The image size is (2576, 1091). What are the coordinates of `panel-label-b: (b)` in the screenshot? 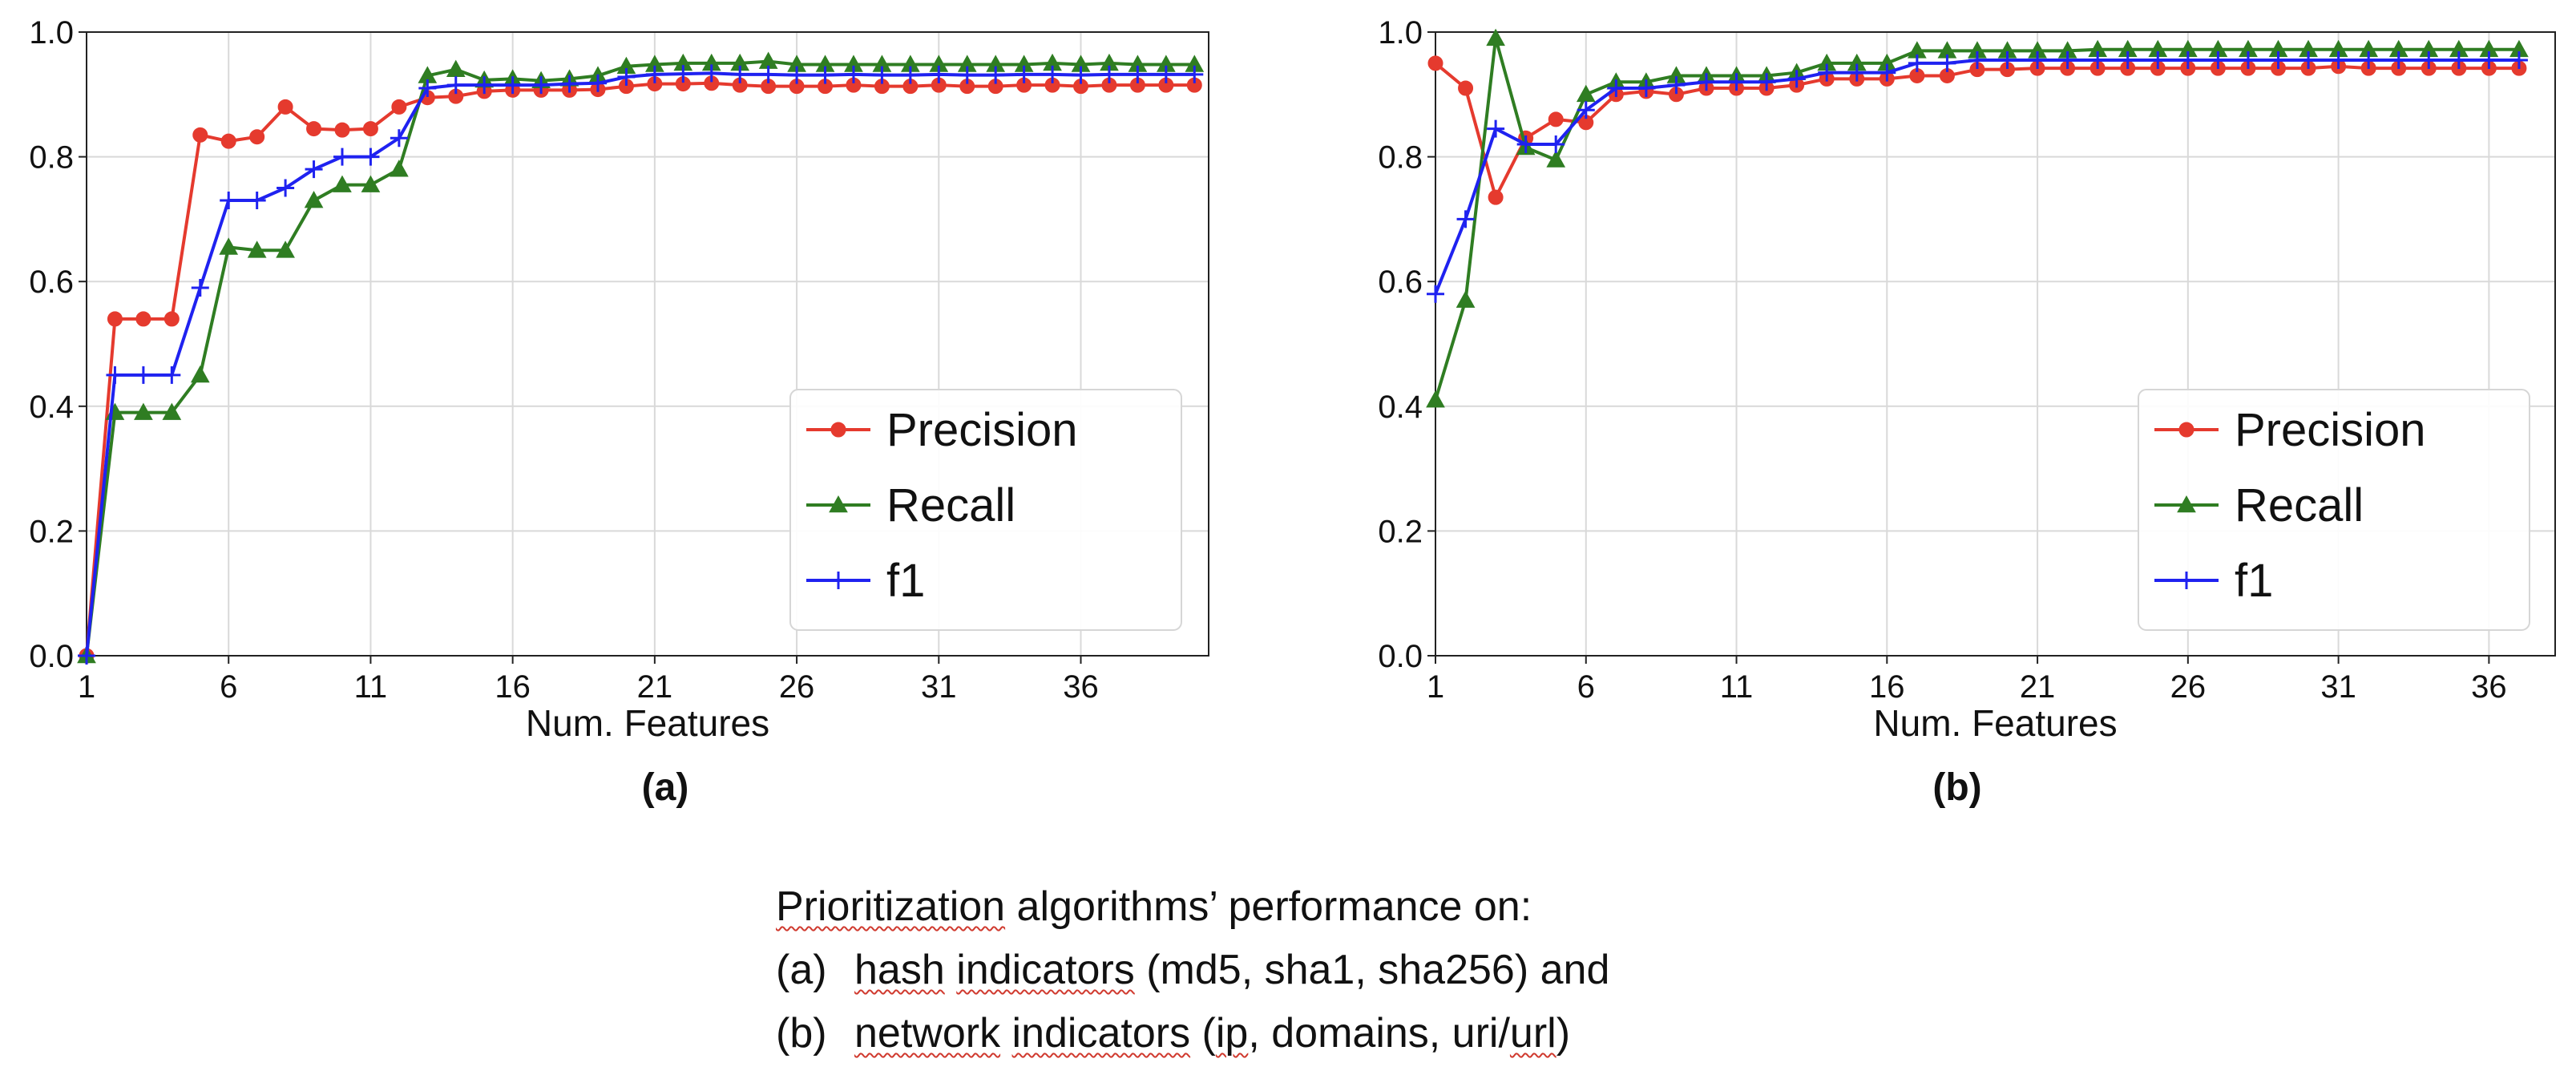 It's located at (1957, 787).